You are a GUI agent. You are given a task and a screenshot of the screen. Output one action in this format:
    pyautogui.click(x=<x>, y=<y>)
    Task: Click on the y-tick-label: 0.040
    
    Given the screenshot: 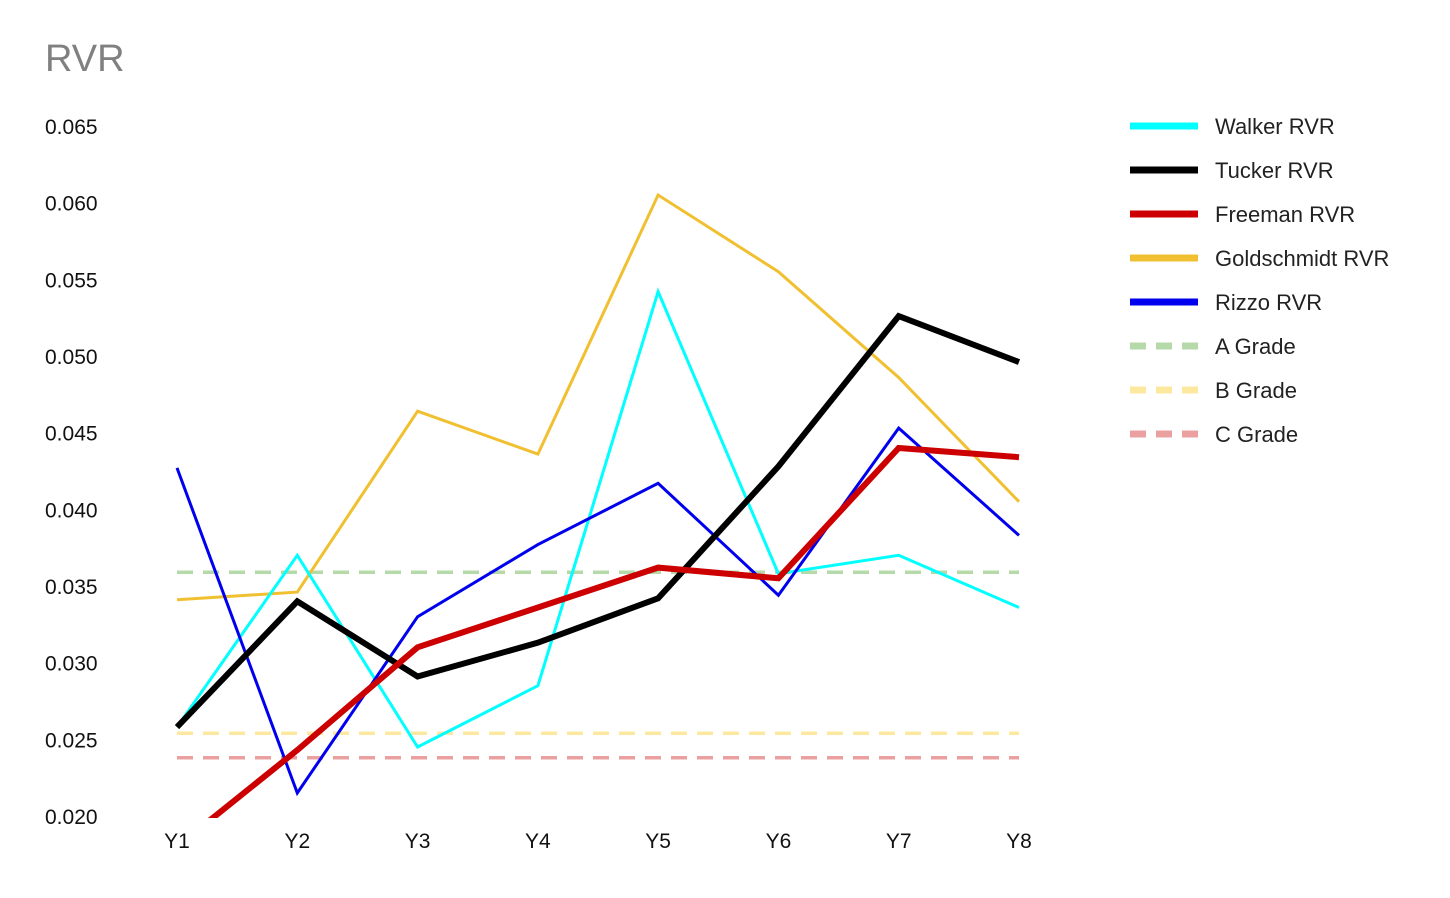 What is the action you would take?
    pyautogui.click(x=71, y=510)
    